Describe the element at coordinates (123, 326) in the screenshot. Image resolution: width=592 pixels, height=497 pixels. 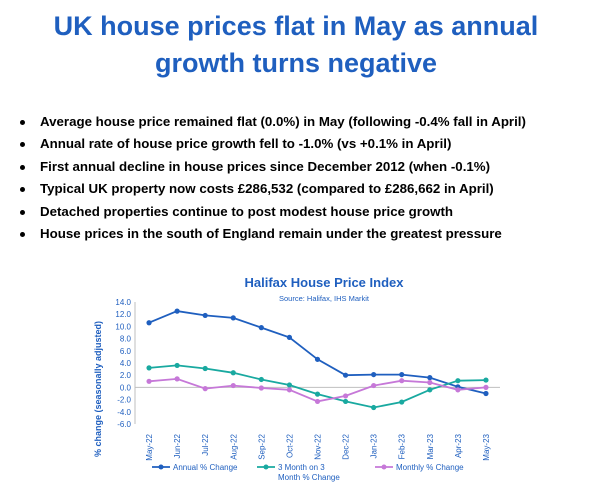
I see `y-tick-label: 10.0` at that location.